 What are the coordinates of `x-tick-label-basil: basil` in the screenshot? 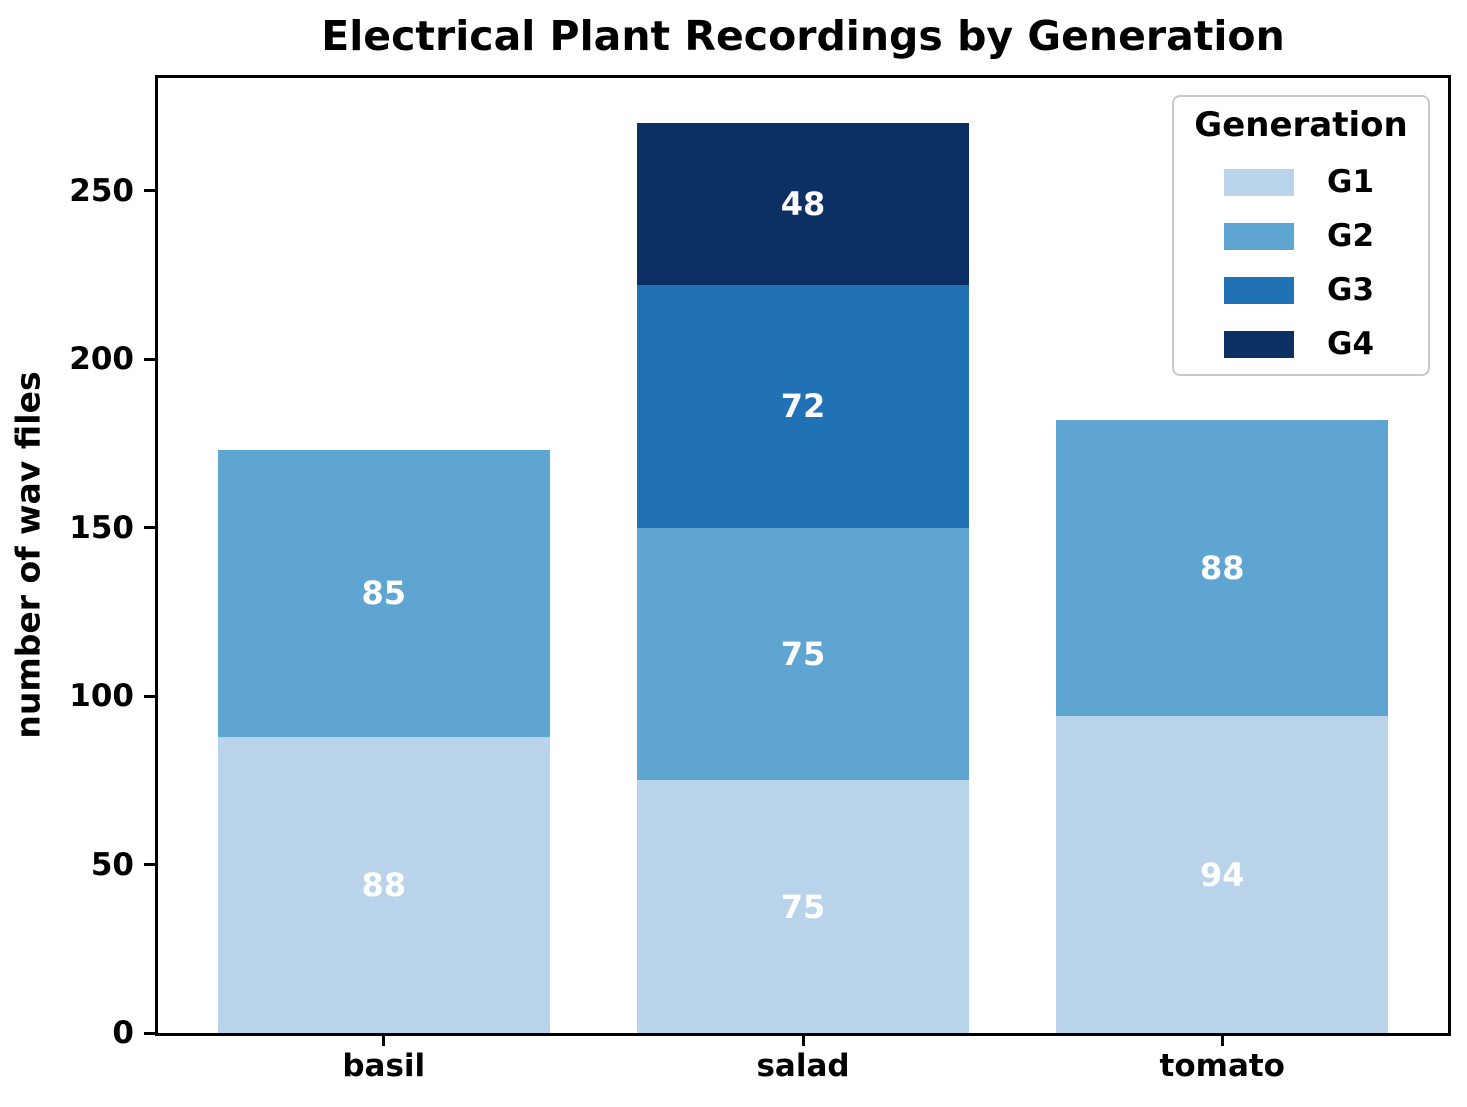 It's located at (384, 1066).